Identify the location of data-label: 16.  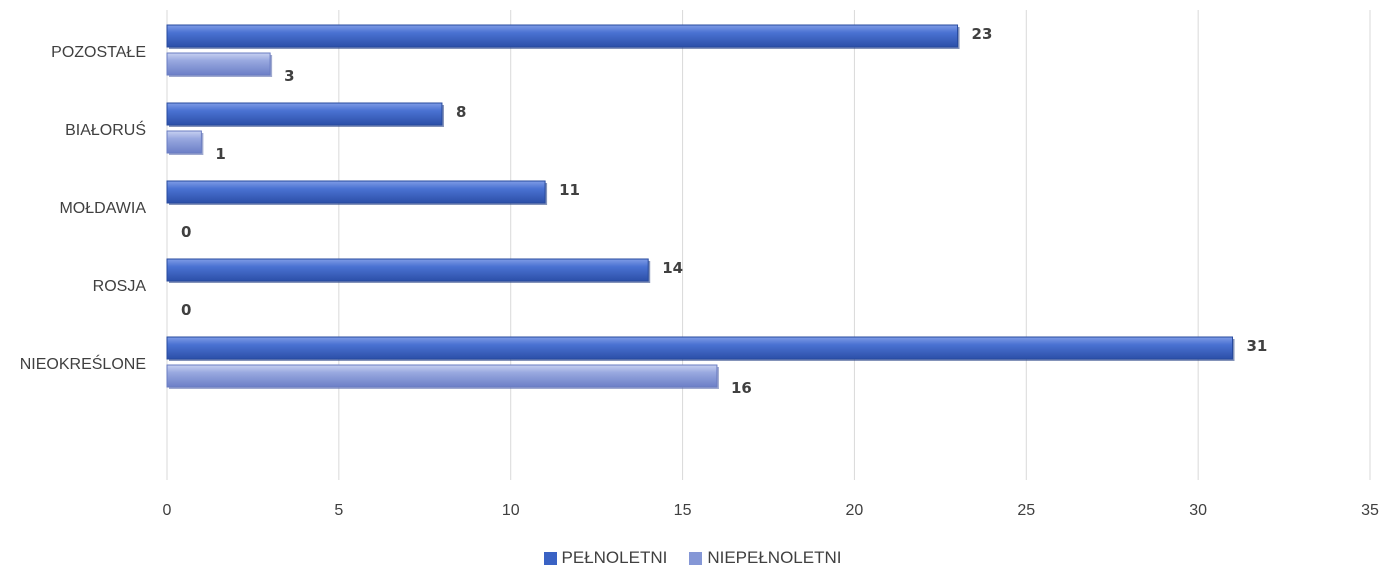
(741, 388).